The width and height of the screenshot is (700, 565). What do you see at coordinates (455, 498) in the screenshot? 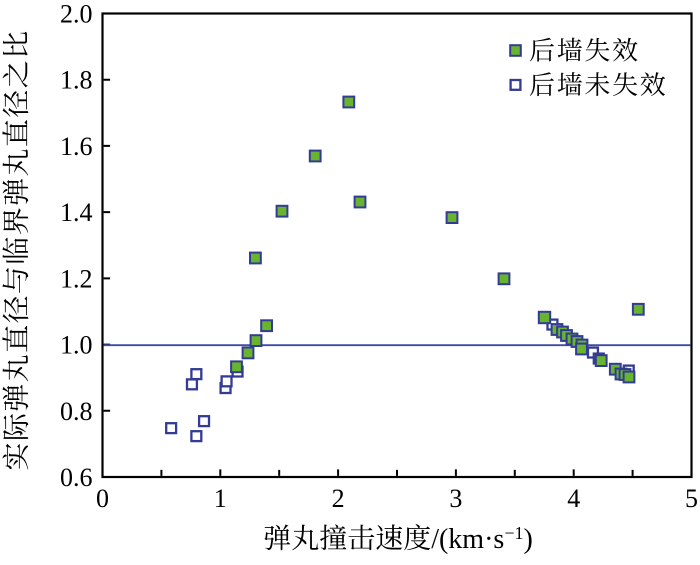
I see `svg-text: 3` at bounding box center [455, 498].